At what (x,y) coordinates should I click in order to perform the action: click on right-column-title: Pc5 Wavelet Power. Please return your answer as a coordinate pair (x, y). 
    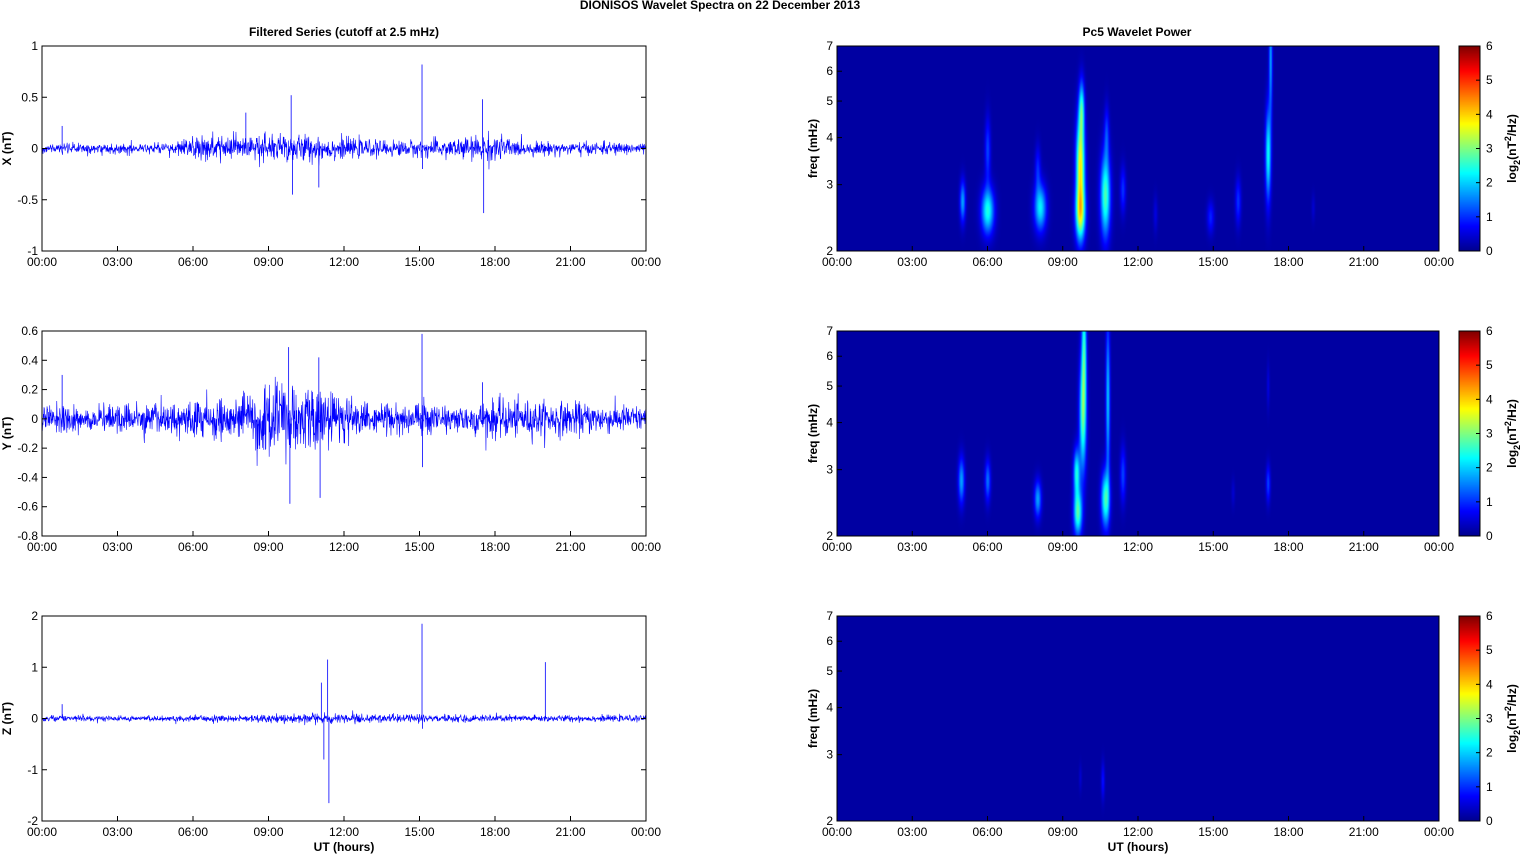
    Looking at the image, I should click on (1137, 32).